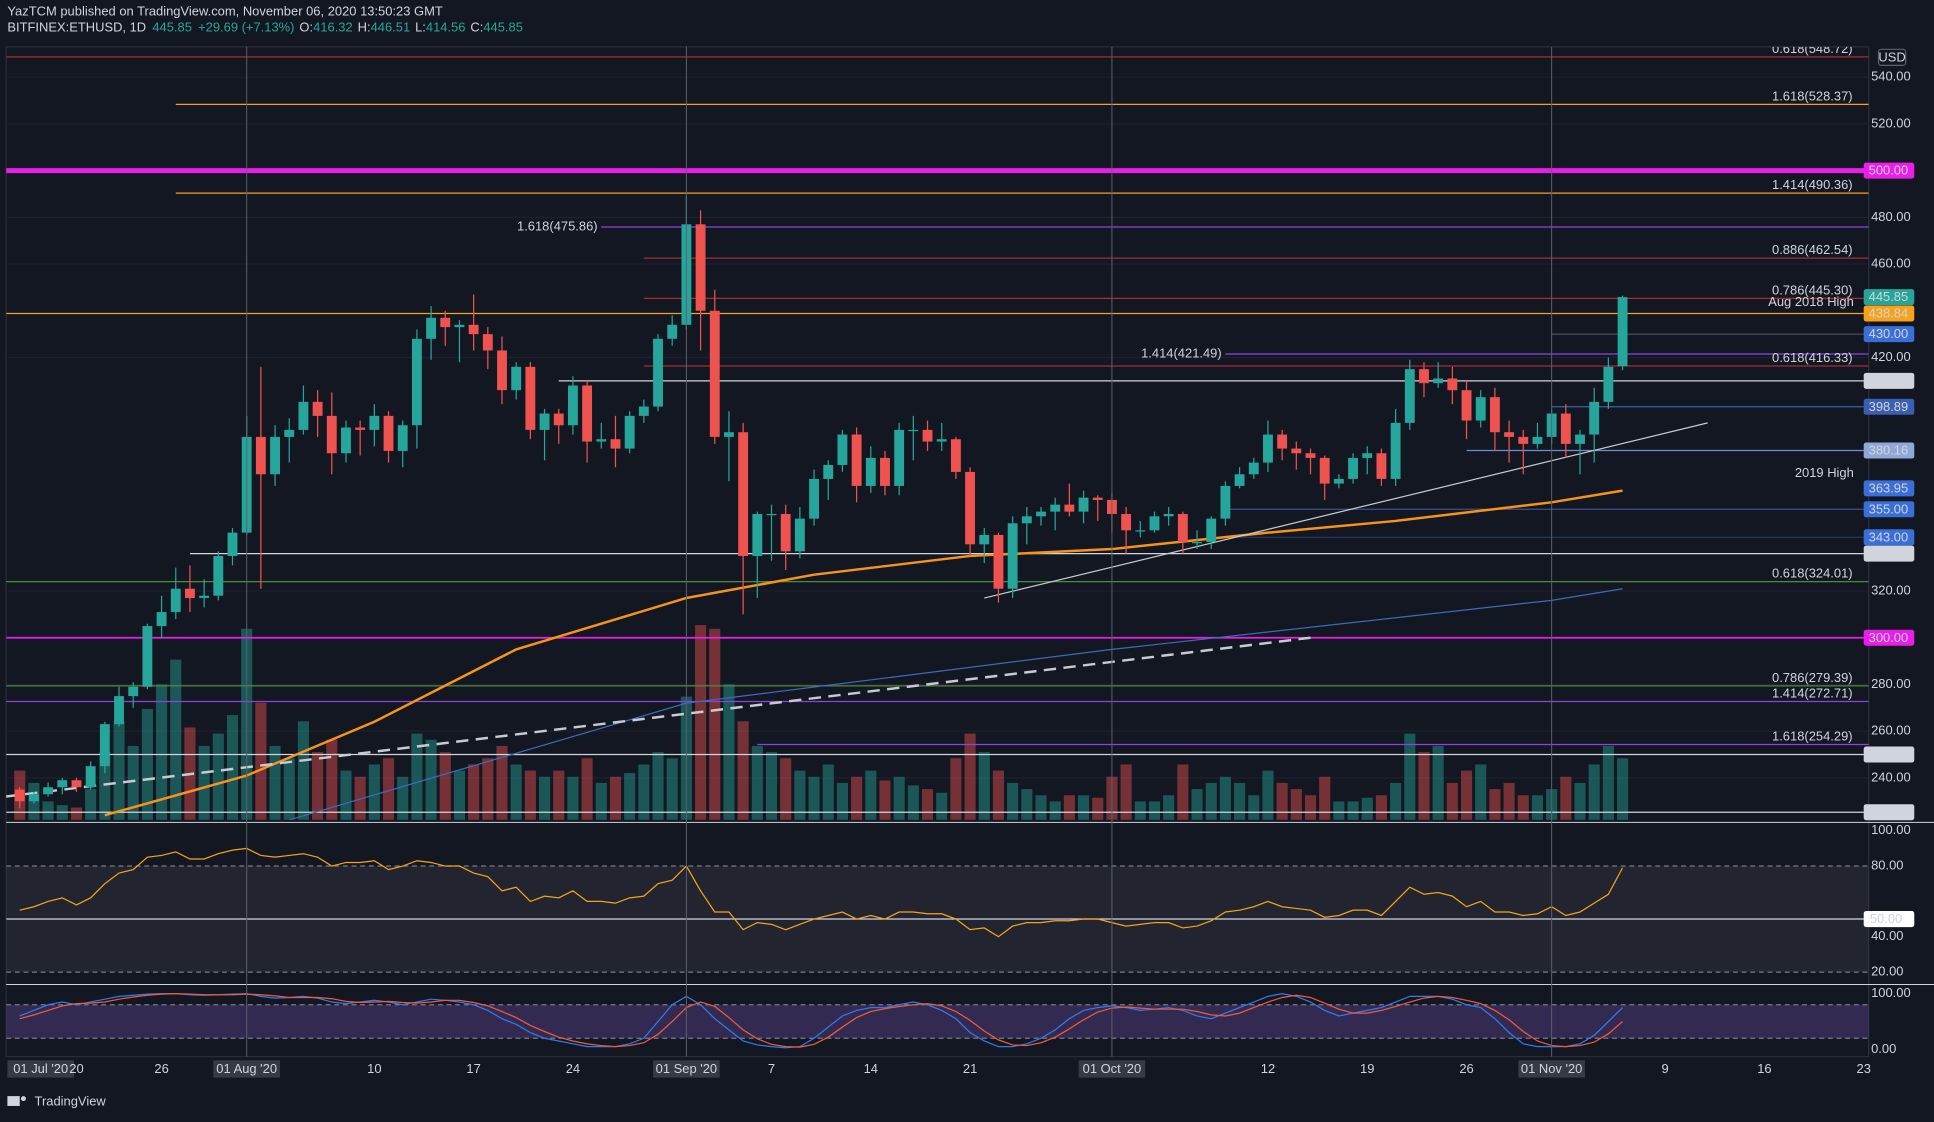  What do you see at coordinates (573, 1068) in the screenshot?
I see `x-tick-label: 24` at bounding box center [573, 1068].